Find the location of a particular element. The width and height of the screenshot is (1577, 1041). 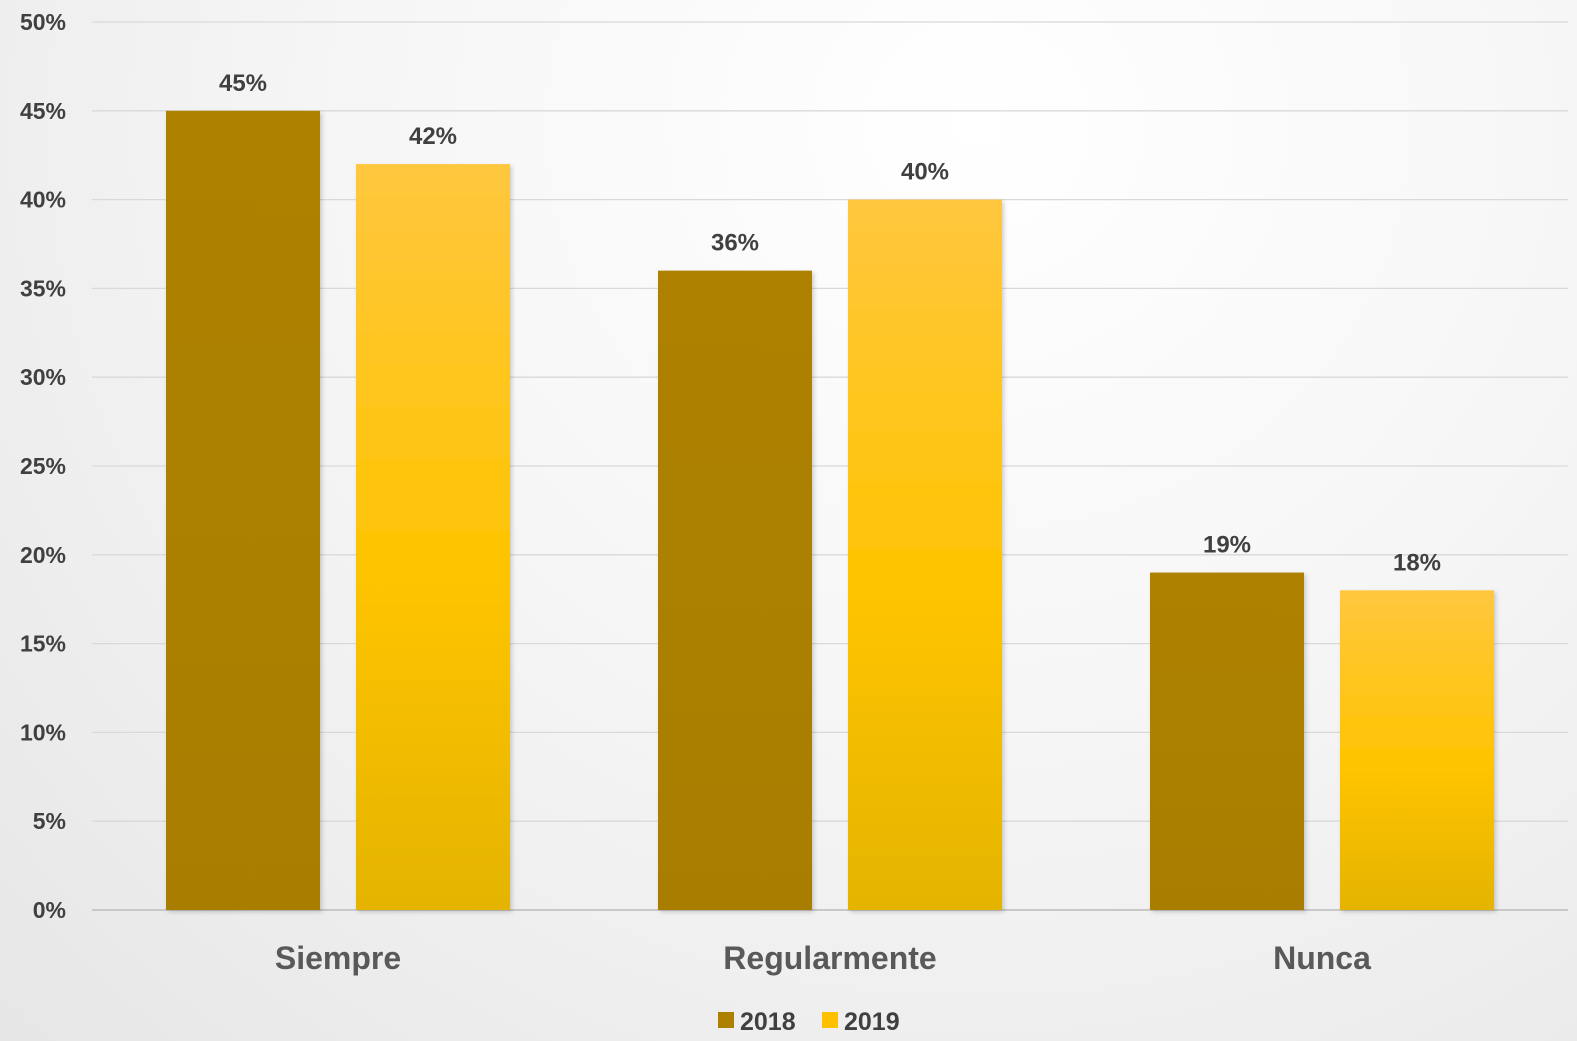

y-tick-label: 30% is located at coordinates (43, 377).